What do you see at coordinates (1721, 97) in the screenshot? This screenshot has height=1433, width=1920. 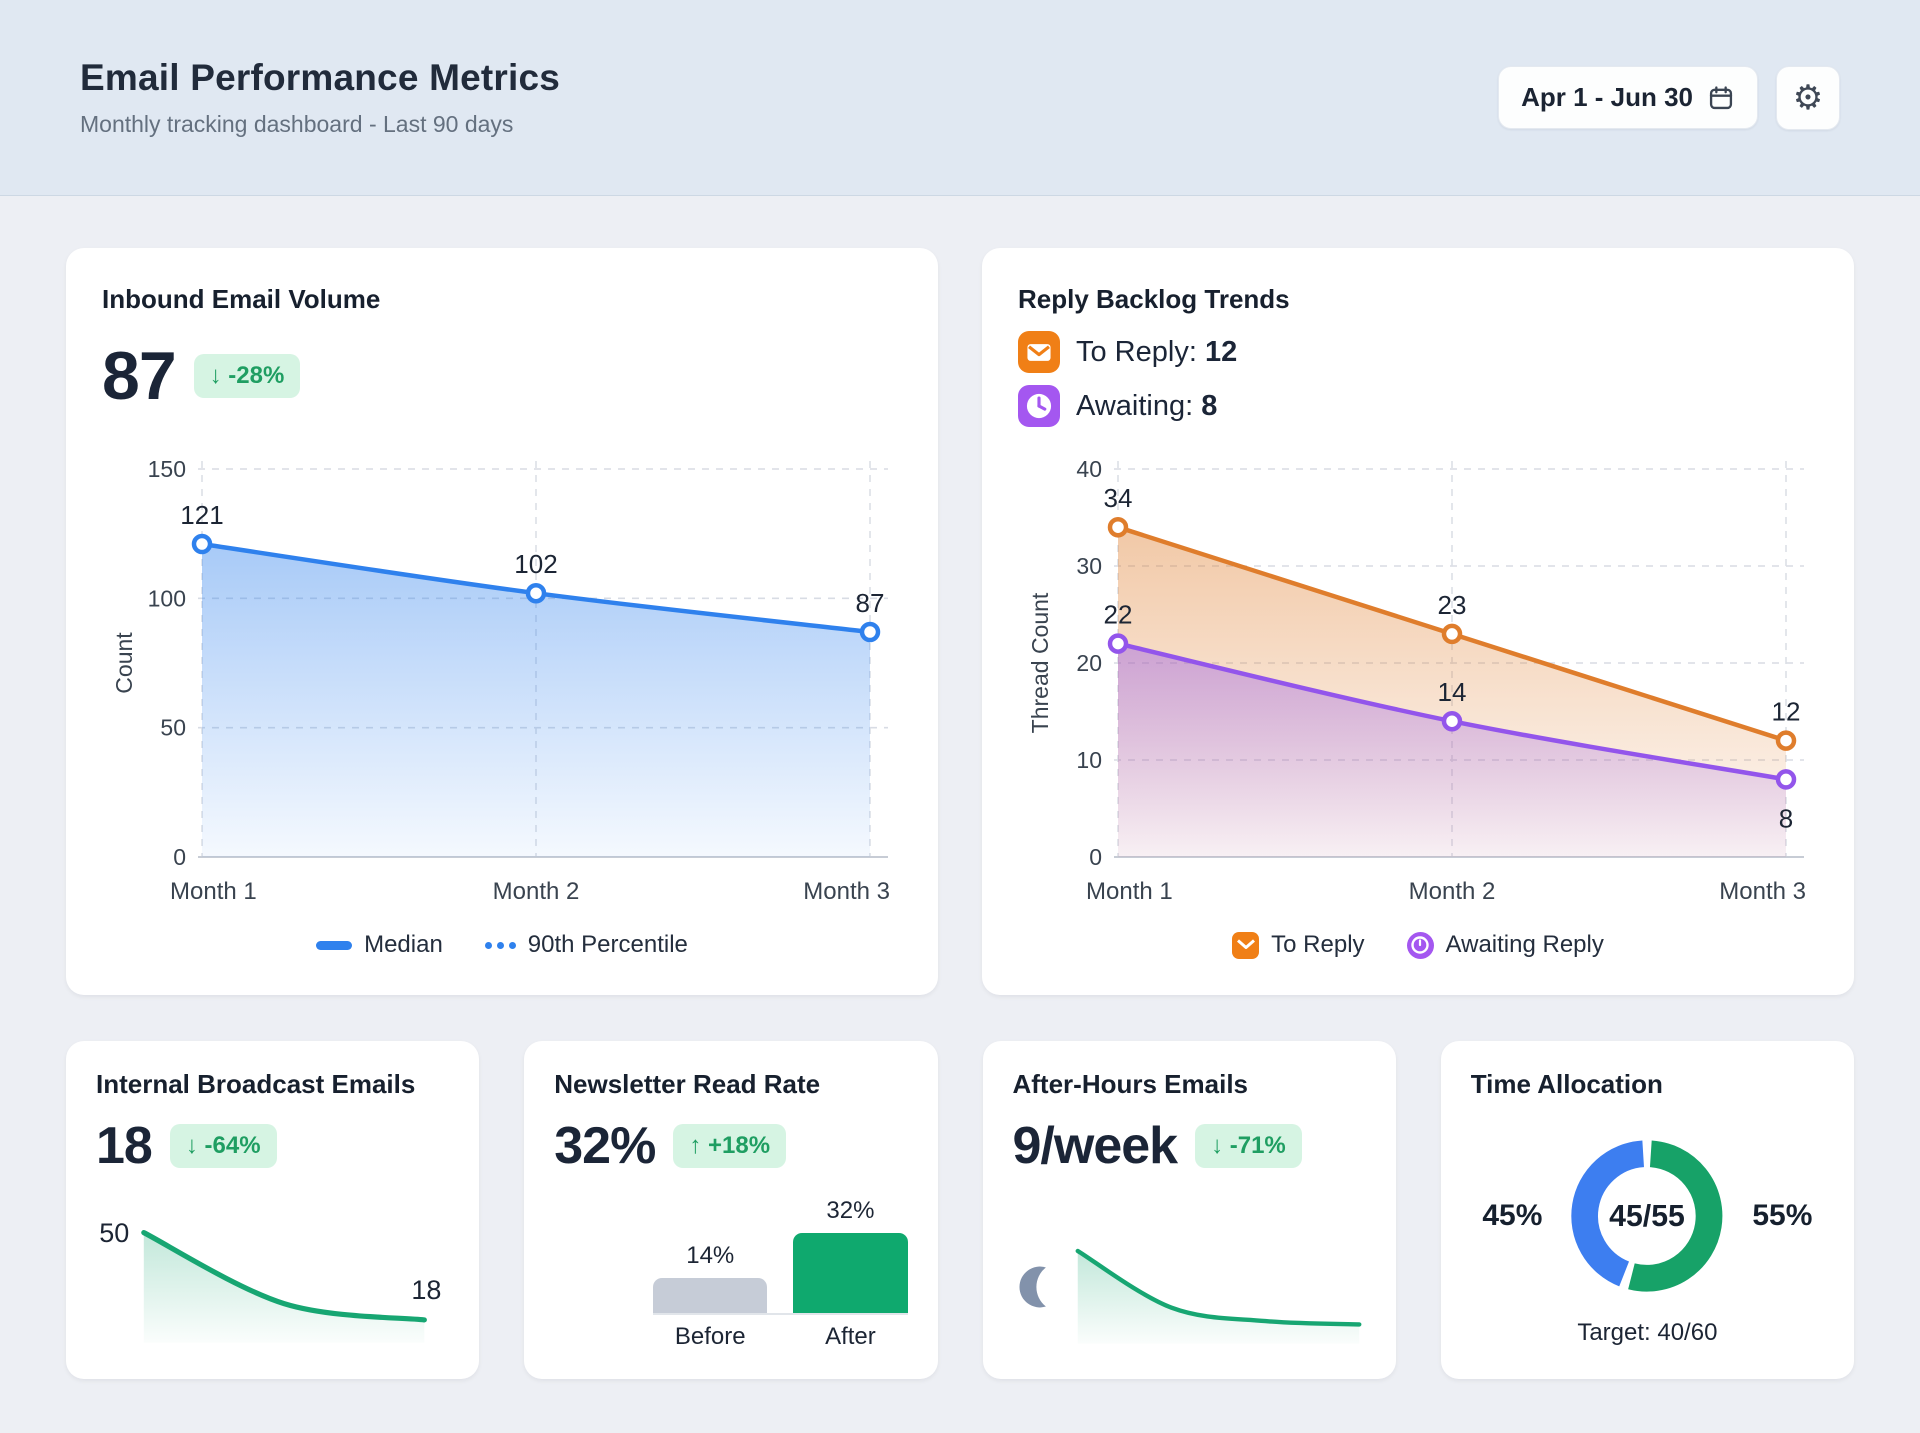 I see `calendar-icon` at bounding box center [1721, 97].